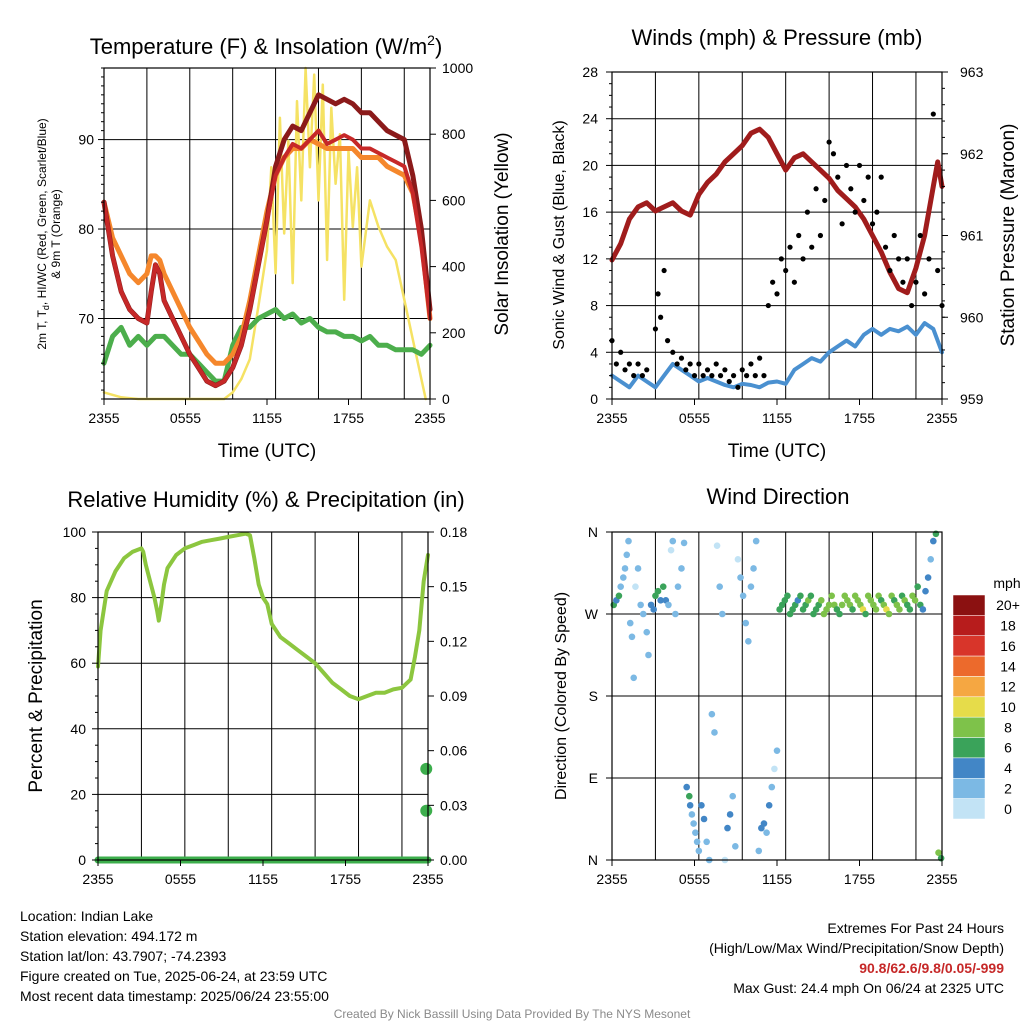 This screenshot has width=1024, height=1024. Describe the element at coordinates (593, 696) in the screenshot. I see `dir-ytick-label-2: S` at that location.